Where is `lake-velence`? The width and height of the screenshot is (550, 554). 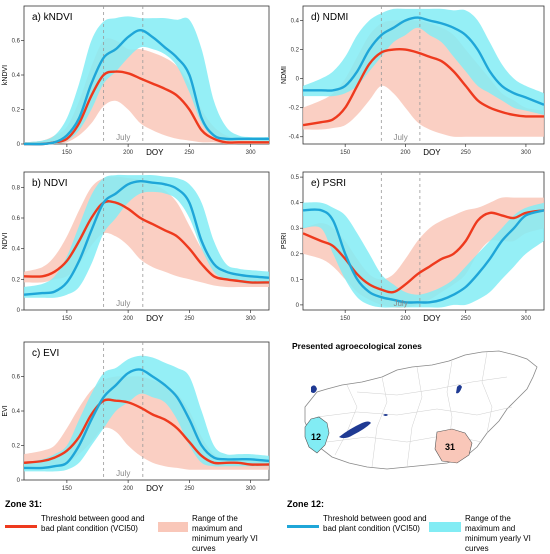 lake-velence is located at coordinates (385, 415).